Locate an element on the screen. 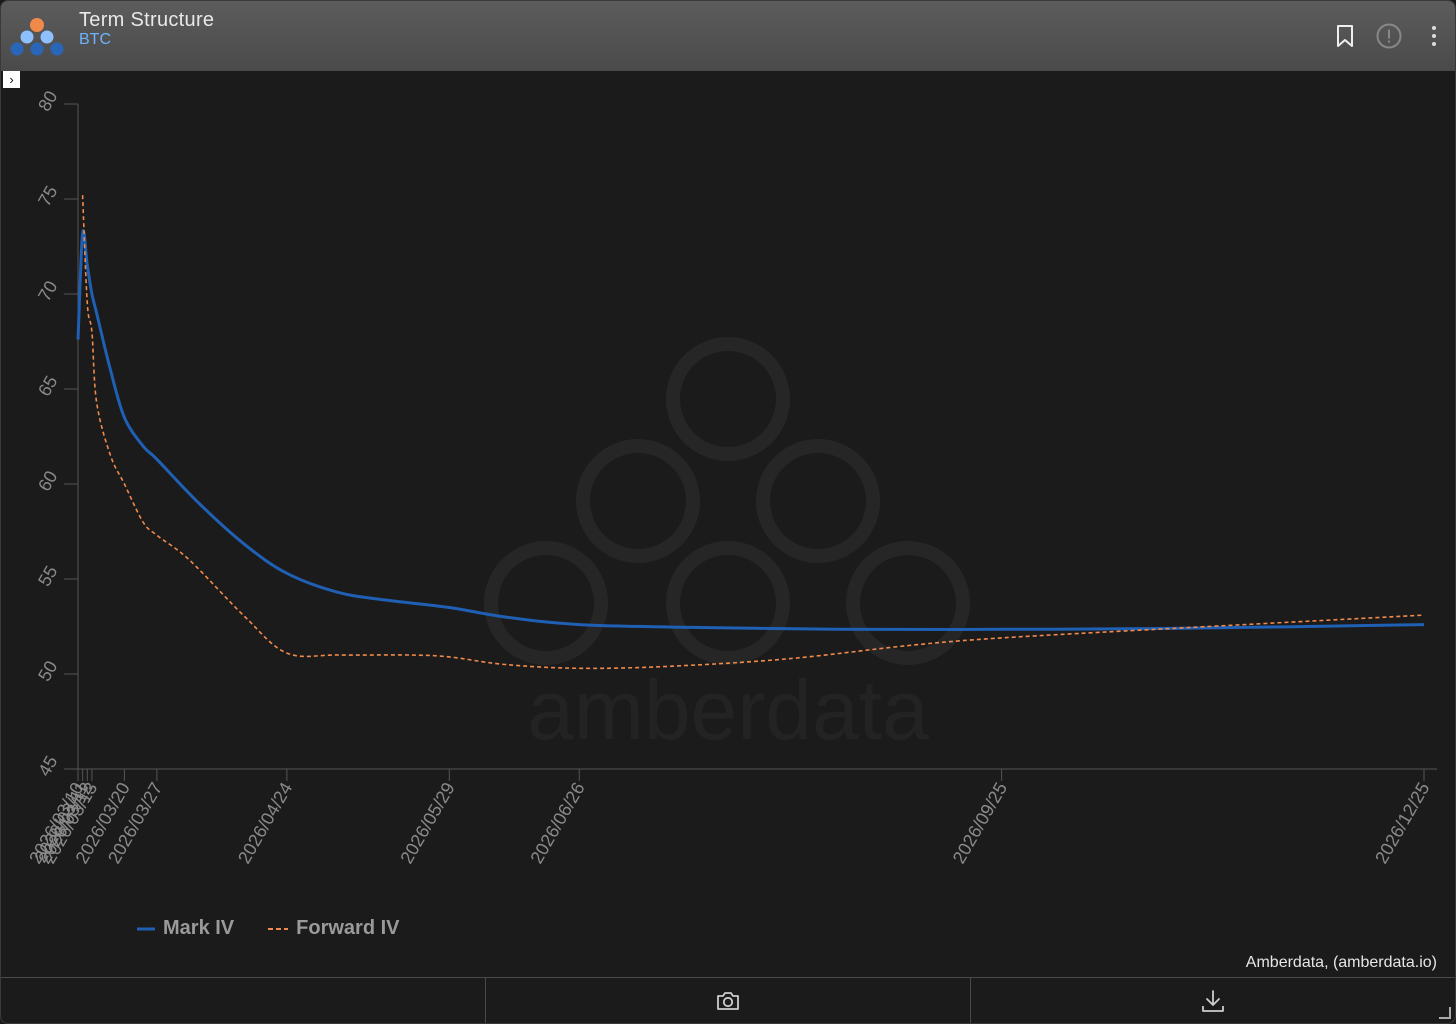 The image size is (1456, 1024). legend-item-forward-iv: Forward IV is located at coordinates (334, 928).